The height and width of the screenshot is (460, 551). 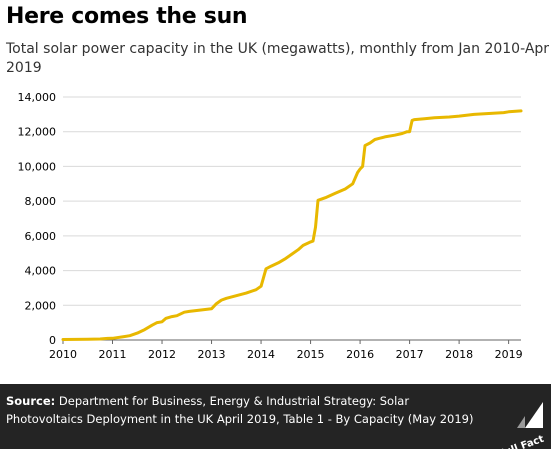 What do you see at coordinates (261, 354) in the screenshot?
I see `x-tick-label: 2014` at bounding box center [261, 354].